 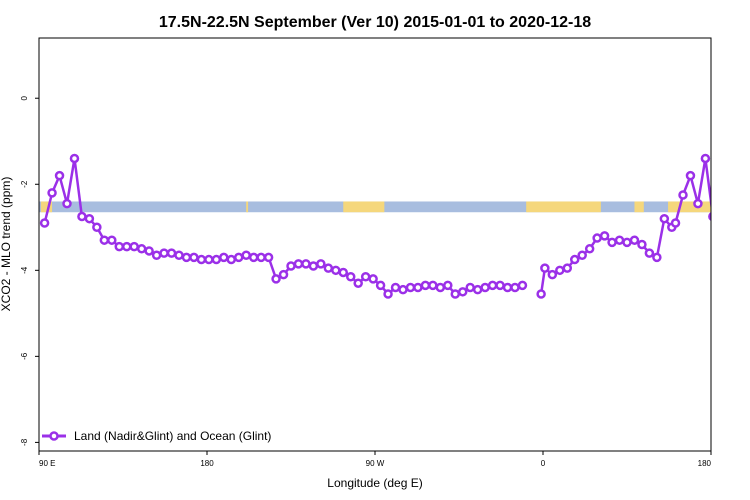 What do you see at coordinates (172, 436) in the screenshot?
I see `legend-label: Land (Nadir&Glint) and Ocean (Glint)` at bounding box center [172, 436].